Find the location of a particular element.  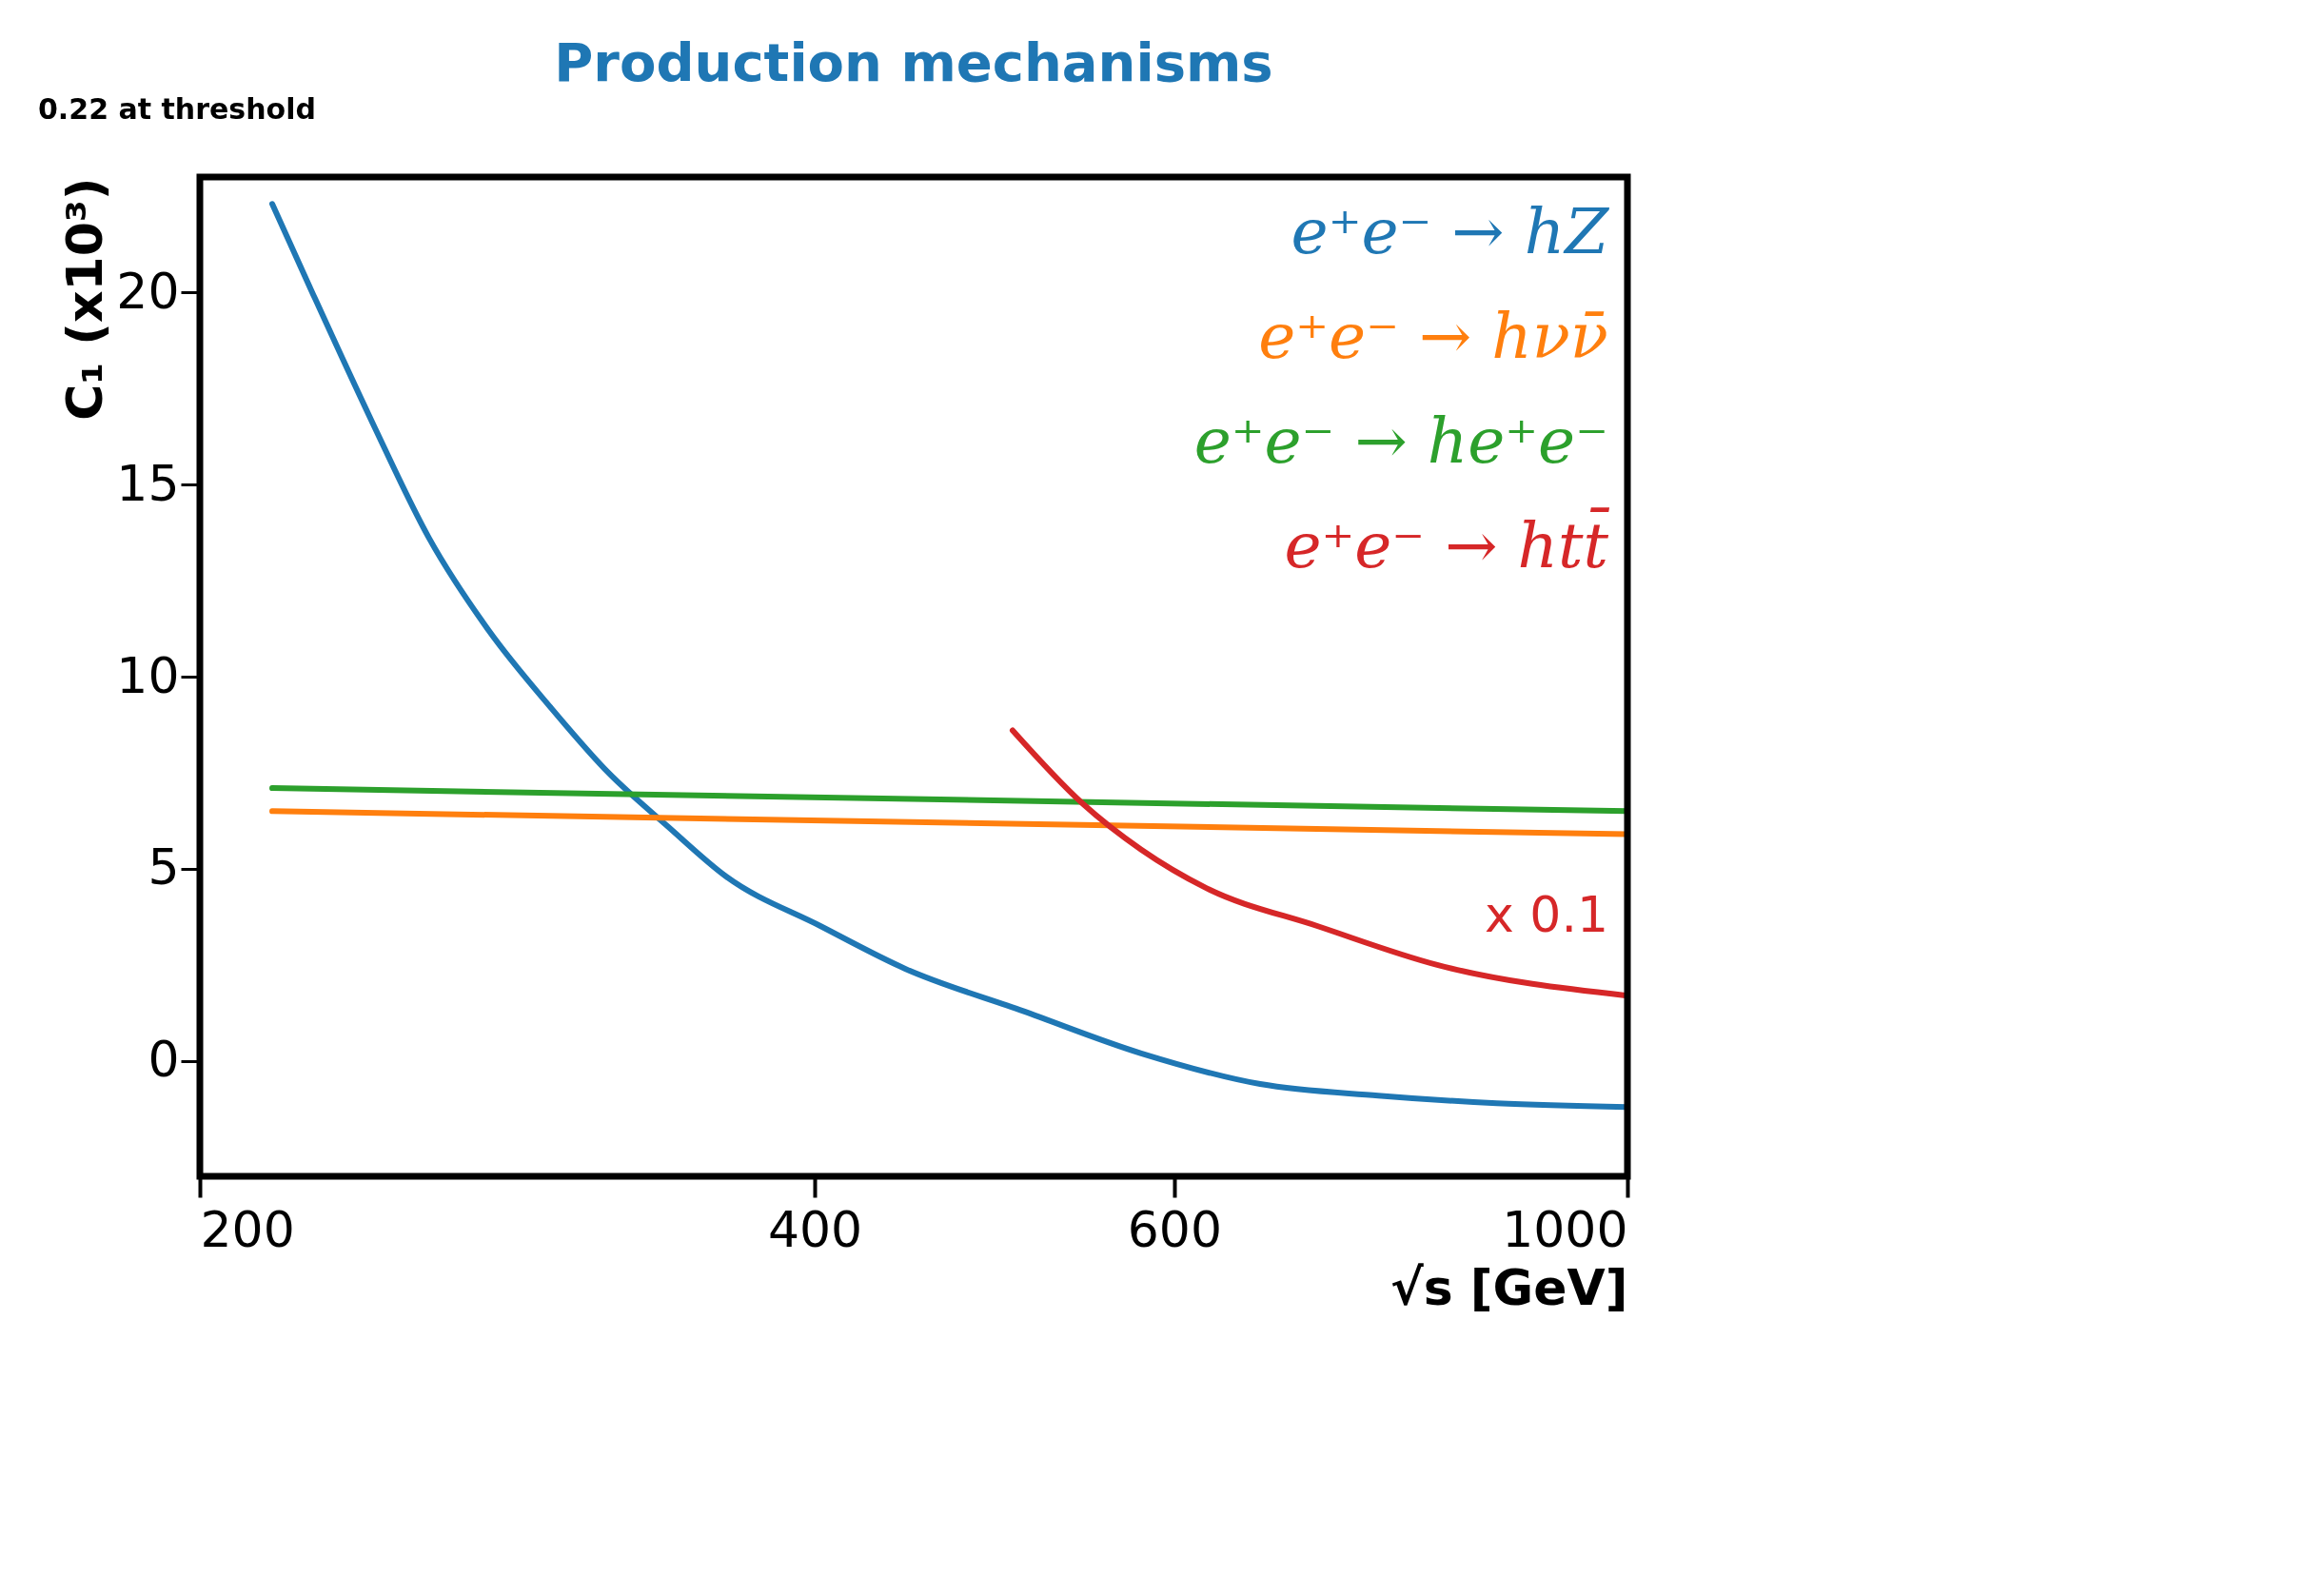

x-axis-title: √s [GeV] is located at coordinates (1509, 1287).